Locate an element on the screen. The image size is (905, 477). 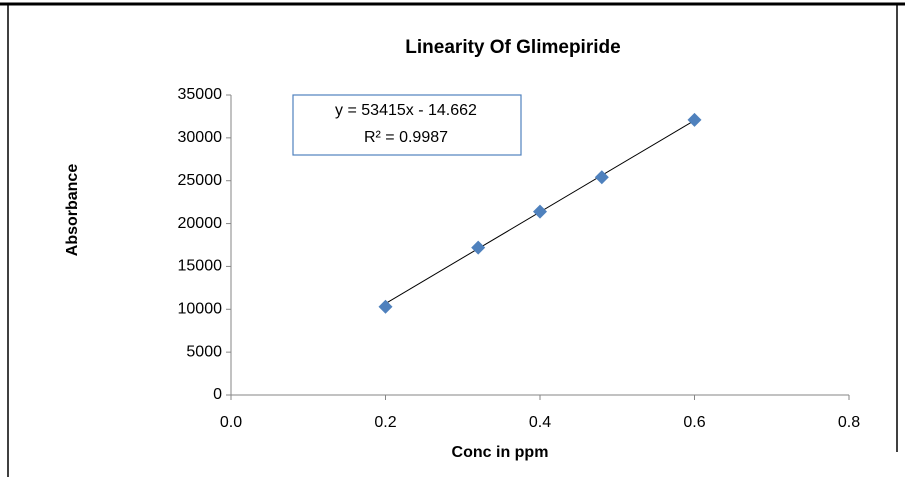
trendline-equation: y = 53415x - 14.662 is located at coordinates (406, 110).